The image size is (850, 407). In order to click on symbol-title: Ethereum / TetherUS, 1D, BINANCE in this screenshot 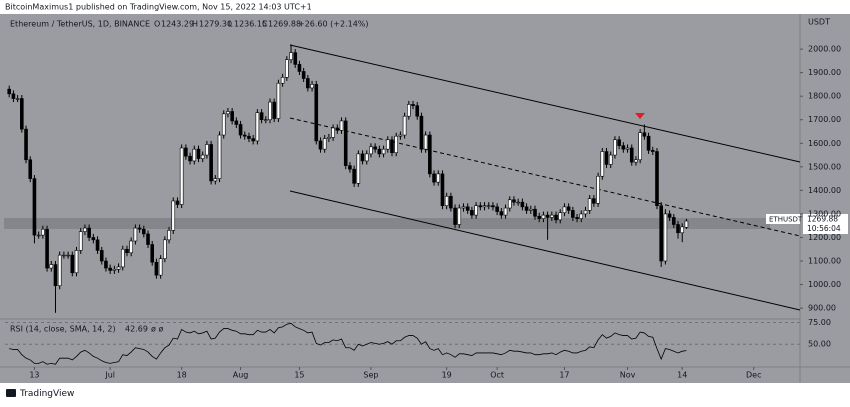, I will do `click(80, 24)`.